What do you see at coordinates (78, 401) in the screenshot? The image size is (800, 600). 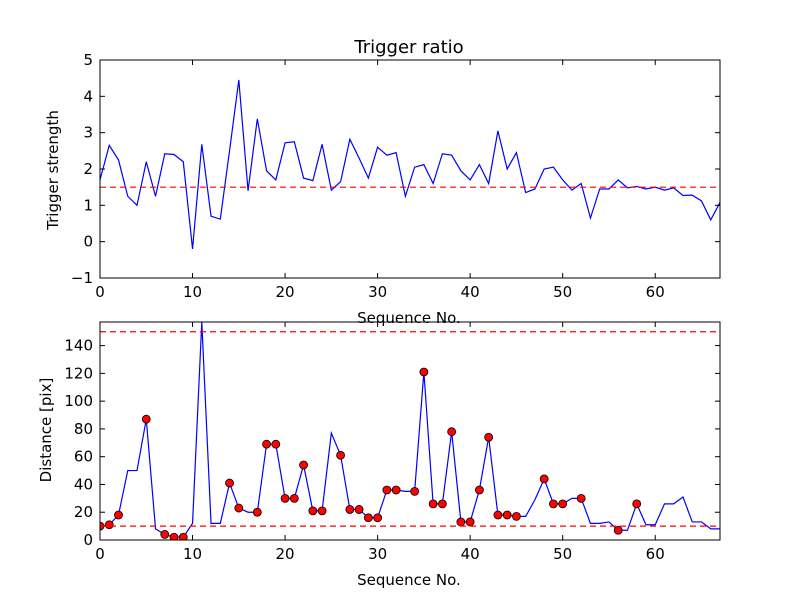 I see `y-tick-label: 100` at bounding box center [78, 401].